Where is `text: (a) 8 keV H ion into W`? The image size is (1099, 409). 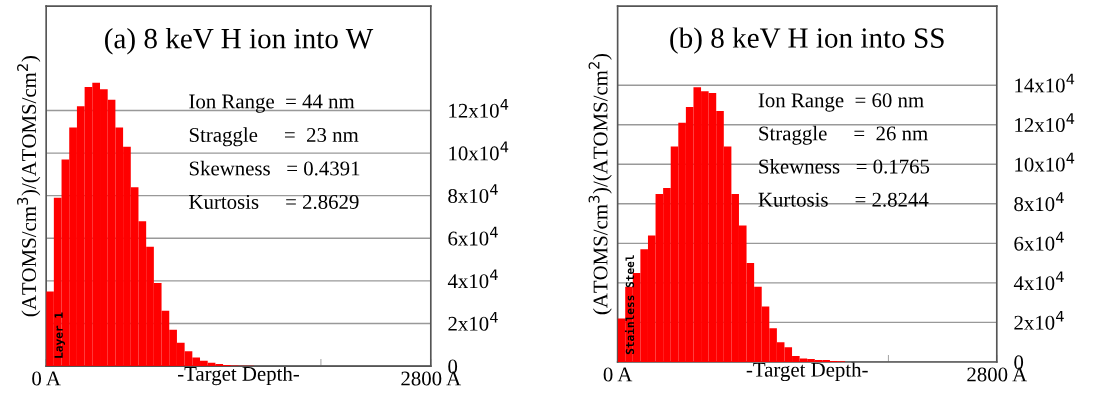 text: (a) 8 keV H ion into W is located at coordinates (239, 41).